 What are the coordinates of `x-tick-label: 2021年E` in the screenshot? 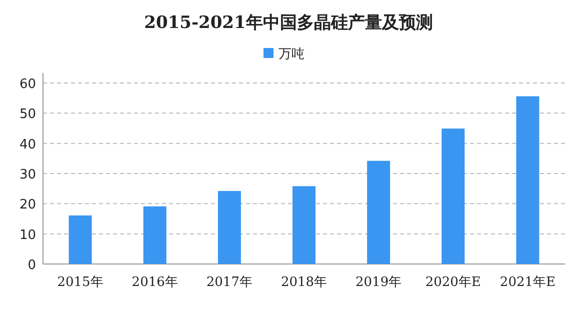 It's located at (528, 282).